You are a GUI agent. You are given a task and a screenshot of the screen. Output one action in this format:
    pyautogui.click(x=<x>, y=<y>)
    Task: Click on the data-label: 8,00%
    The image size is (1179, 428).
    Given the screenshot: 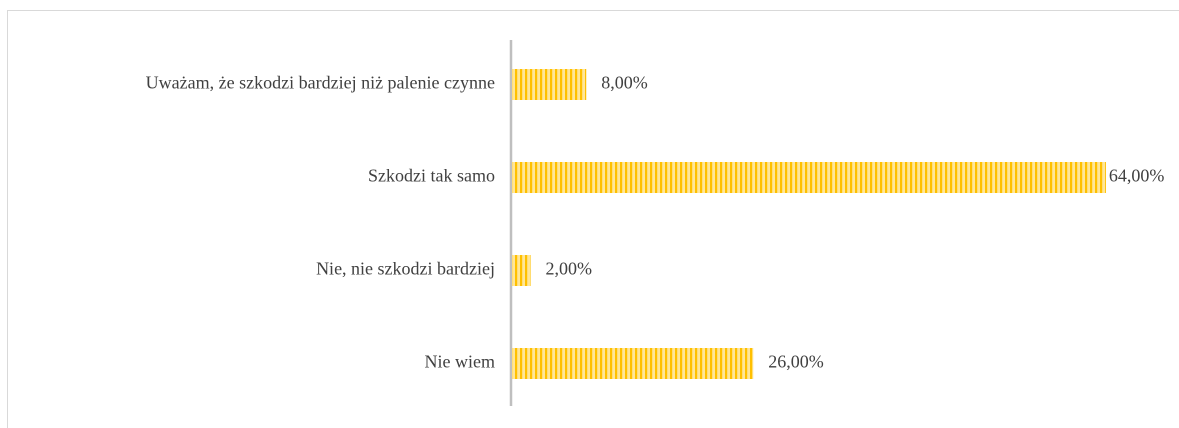 What is the action you would take?
    pyautogui.click(x=624, y=83)
    